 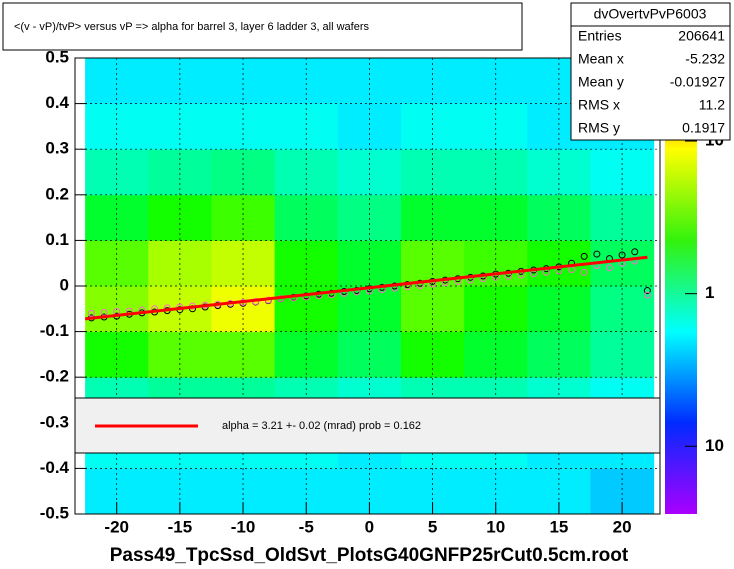 I want to click on x-tick-label: -10, so click(x=243, y=526).